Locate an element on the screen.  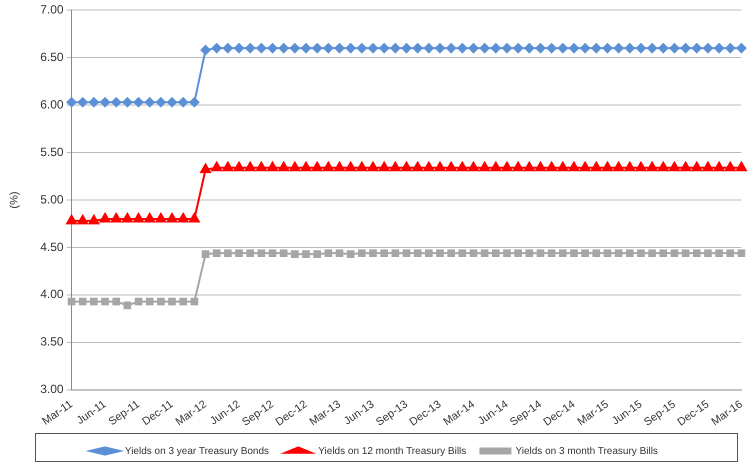
legend-label: Yields on 3 month Treasury Bills is located at coordinates (586, 451).